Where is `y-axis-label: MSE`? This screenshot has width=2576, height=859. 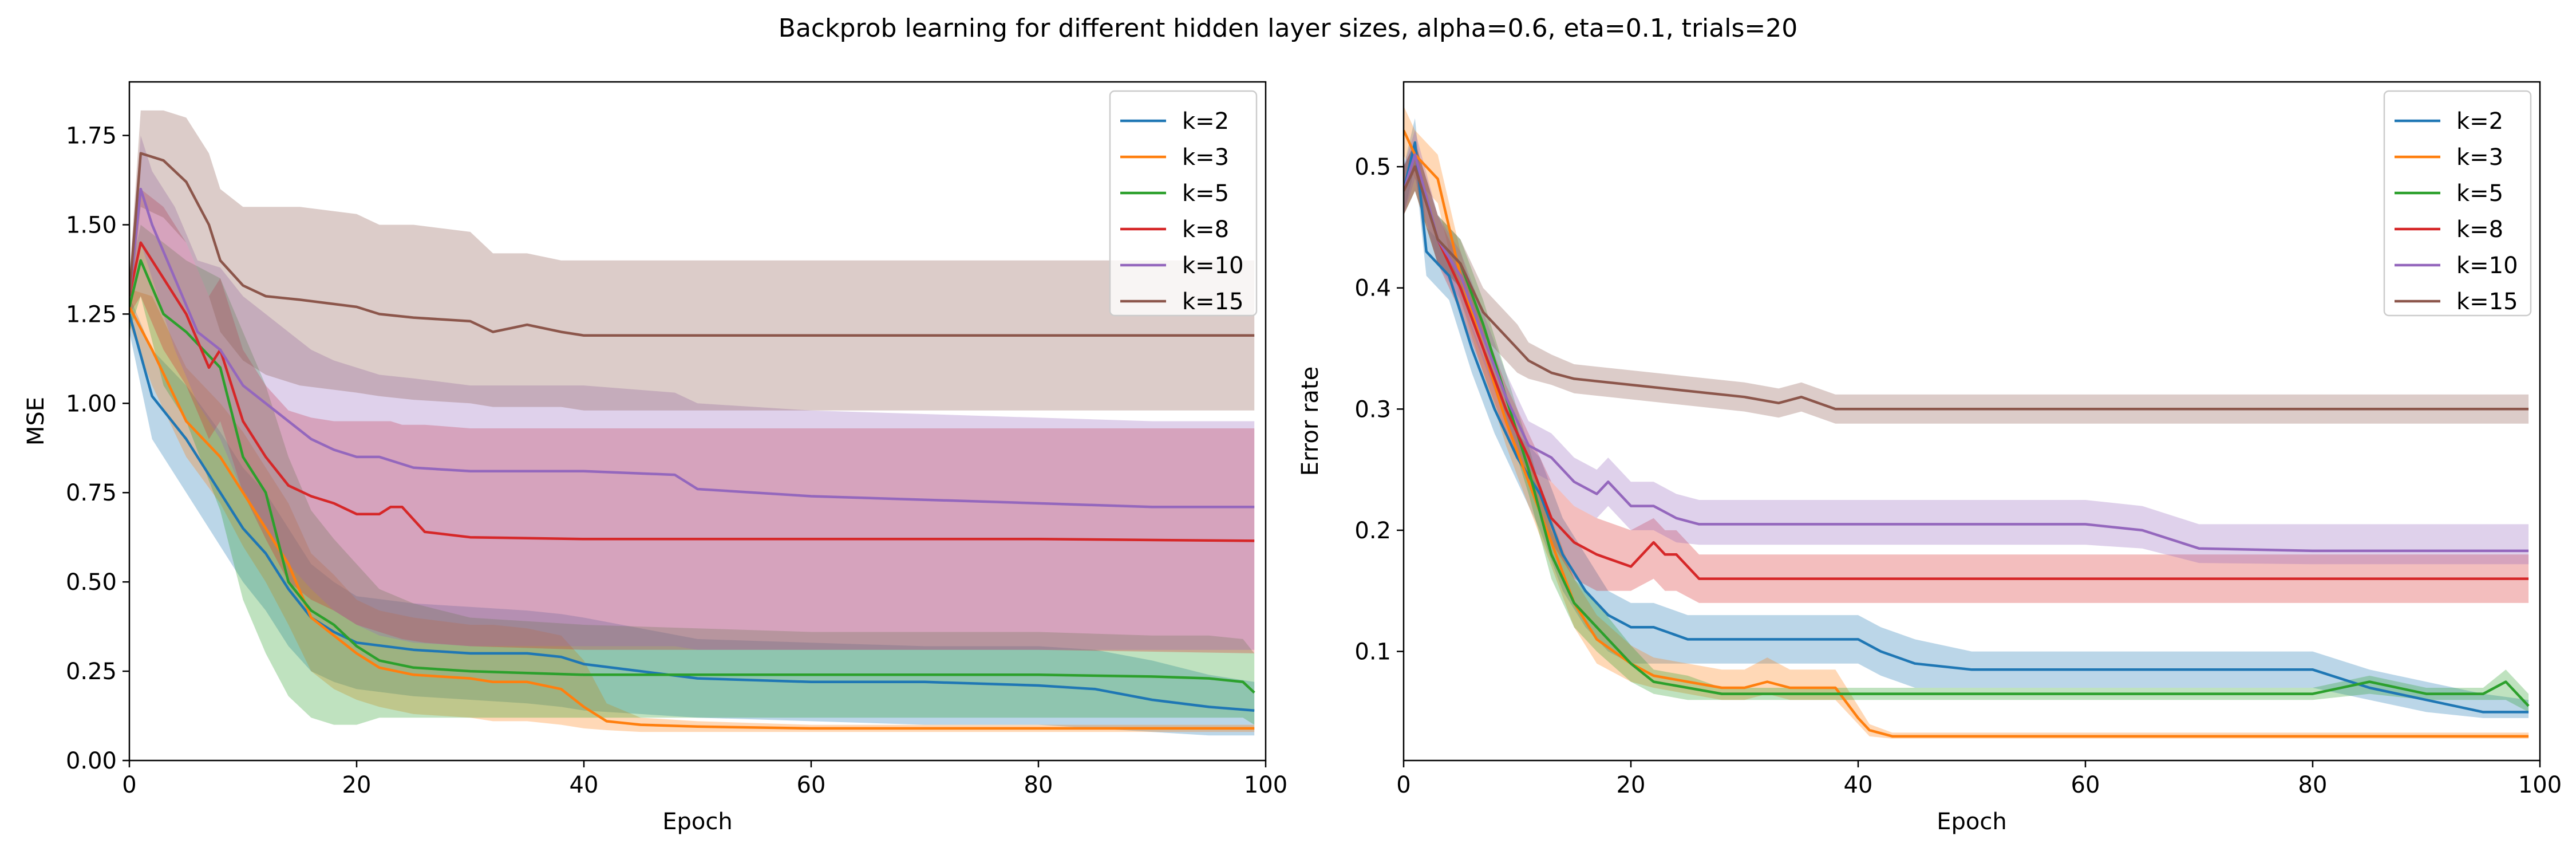 y-axis-label: MSE is located at coordinates (36, 421).